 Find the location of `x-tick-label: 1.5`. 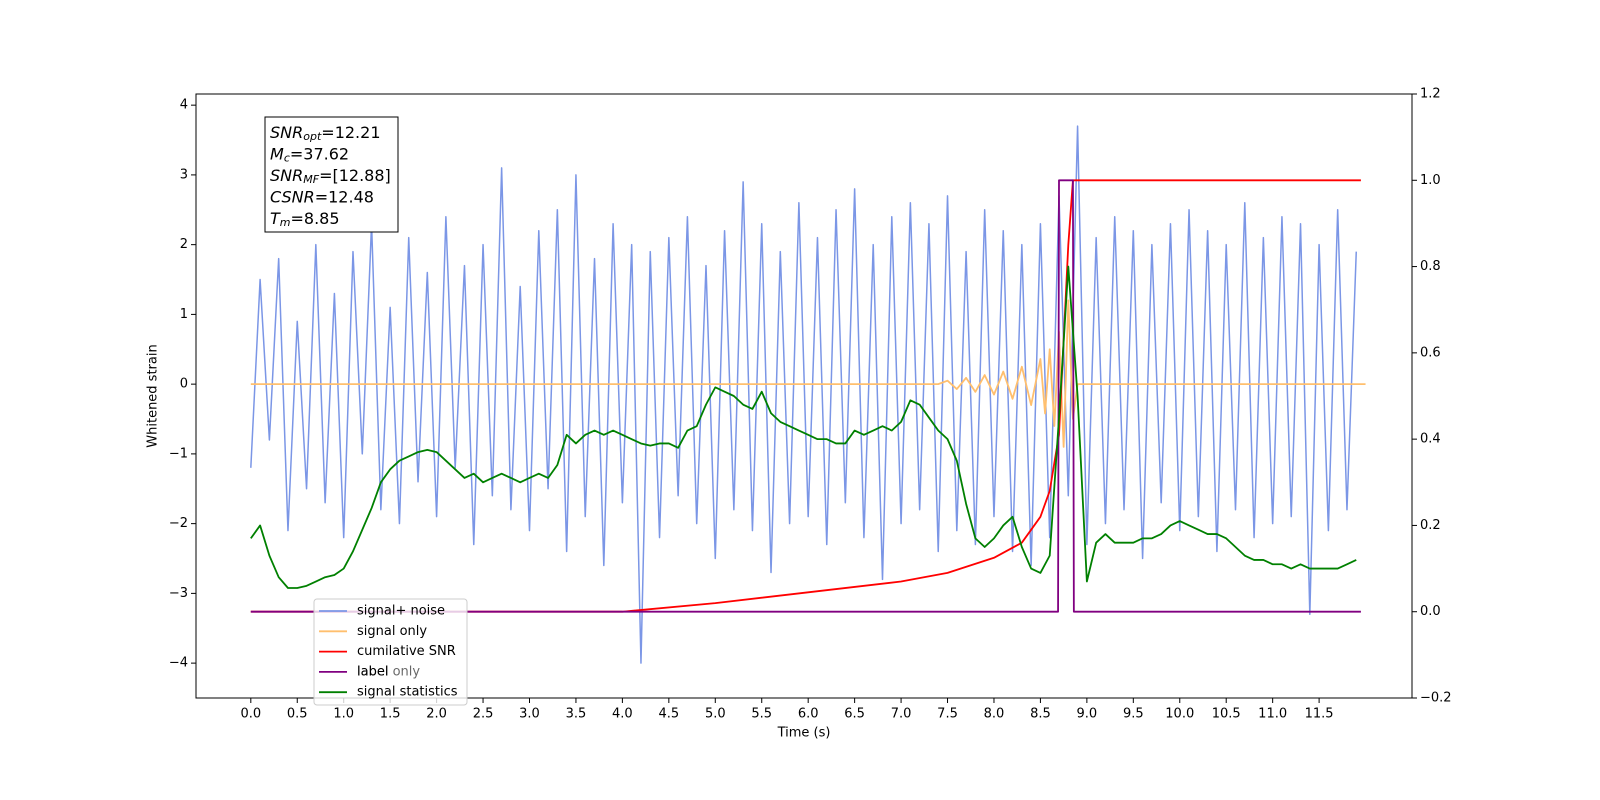

x-tick-label: 1.5 is located at coordinates (390, 714).